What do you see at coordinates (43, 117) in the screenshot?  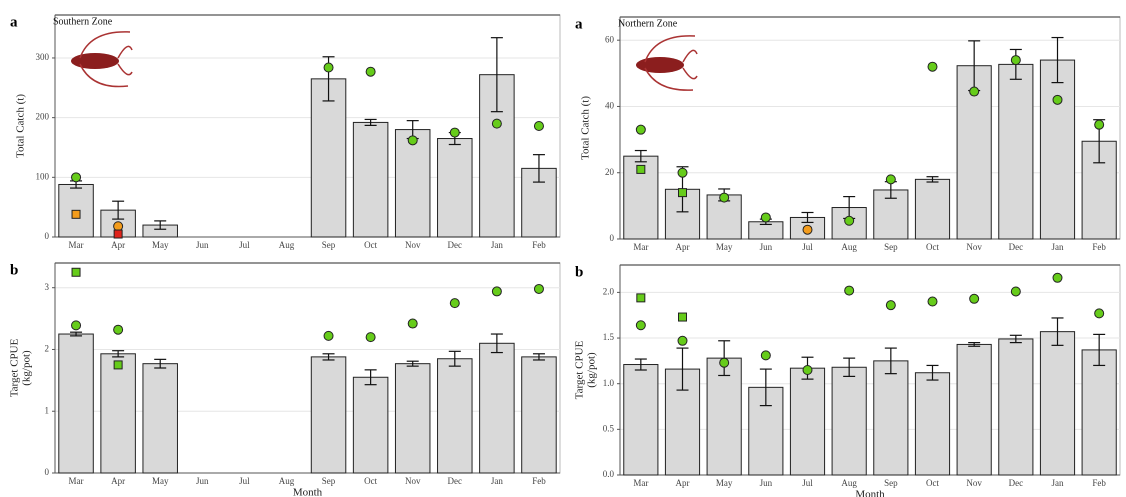 I see `y-tick-label: 200` at bounding box center [43, 117].